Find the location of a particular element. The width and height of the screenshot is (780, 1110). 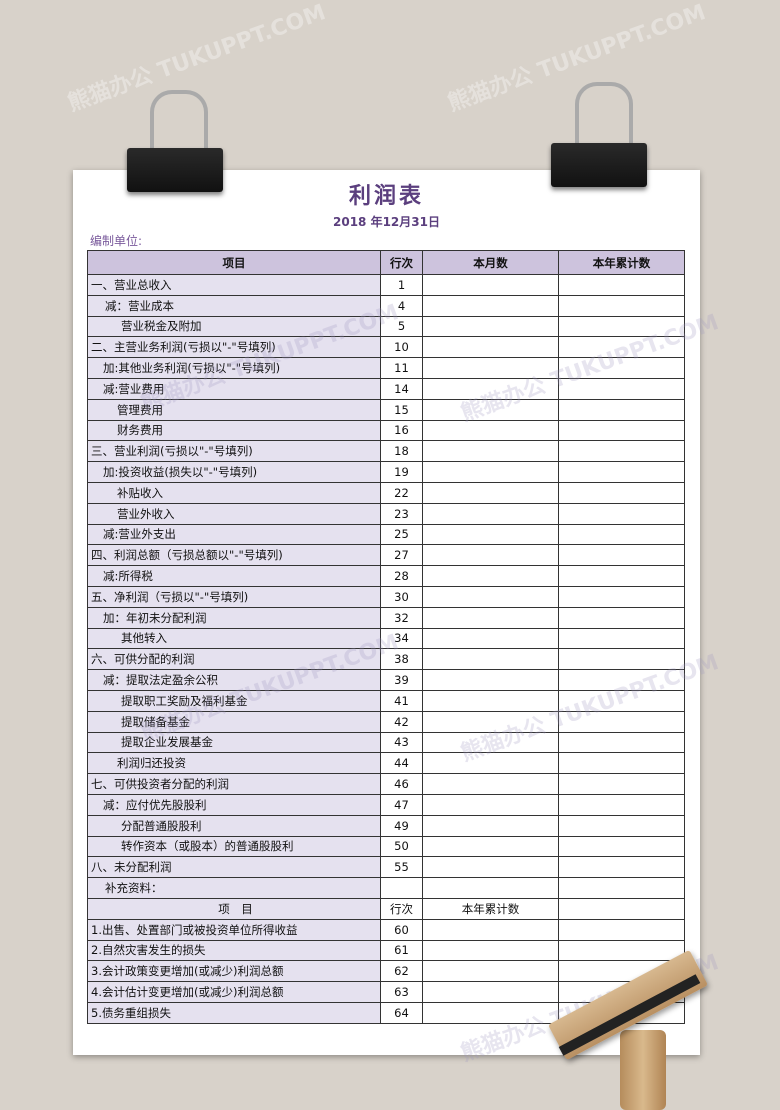

supplement-row: 2.自然灾害发生的损失 61 is located at coordinates (386, 950).